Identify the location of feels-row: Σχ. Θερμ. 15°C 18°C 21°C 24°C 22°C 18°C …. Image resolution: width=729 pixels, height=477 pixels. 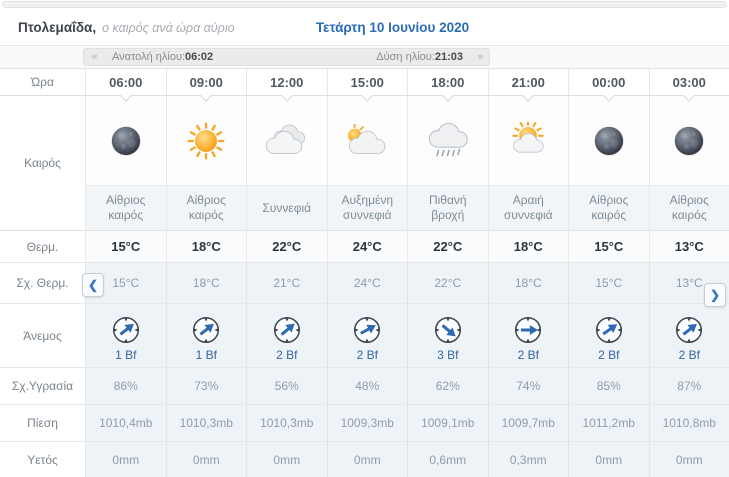
(364, 283).